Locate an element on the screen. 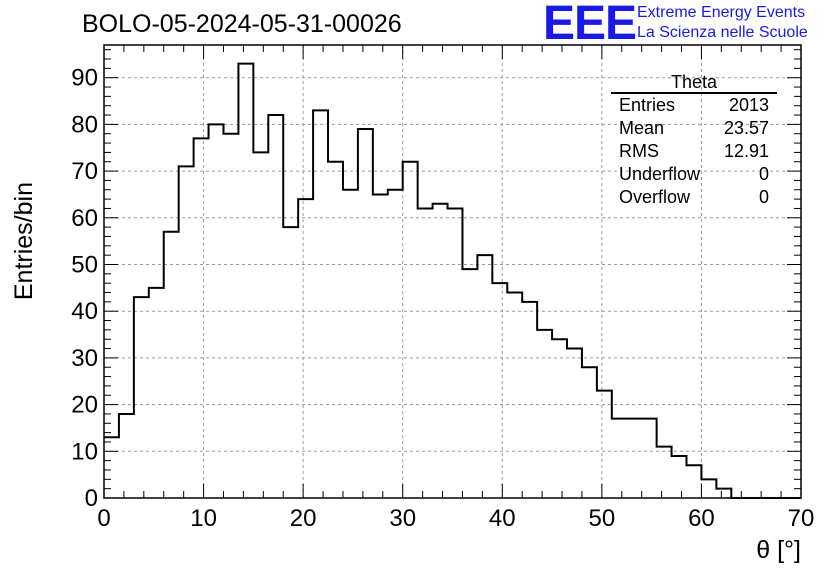 The image size is (836, 572). x-axis-label: θ [°] is located at coordinates (778, 550).